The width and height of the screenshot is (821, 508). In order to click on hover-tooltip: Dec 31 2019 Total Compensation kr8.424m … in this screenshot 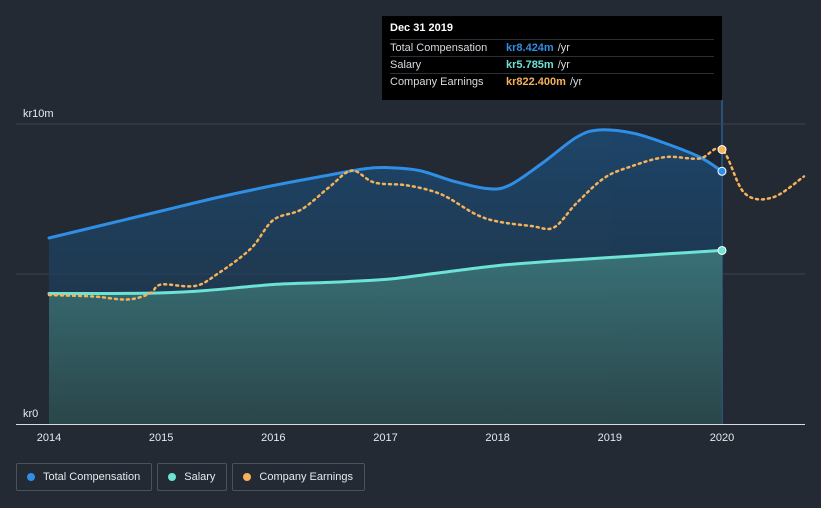, I will do `click(552, 58)`.